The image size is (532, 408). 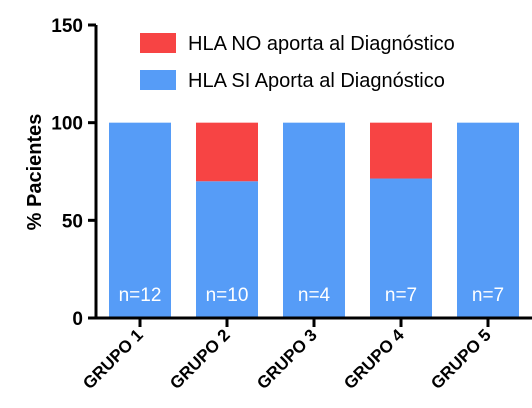 What do you see at coordinates (200, 359) in the screenshot?
I see `x-category-label: GRUPO 2` at bounding box center [200, 359].